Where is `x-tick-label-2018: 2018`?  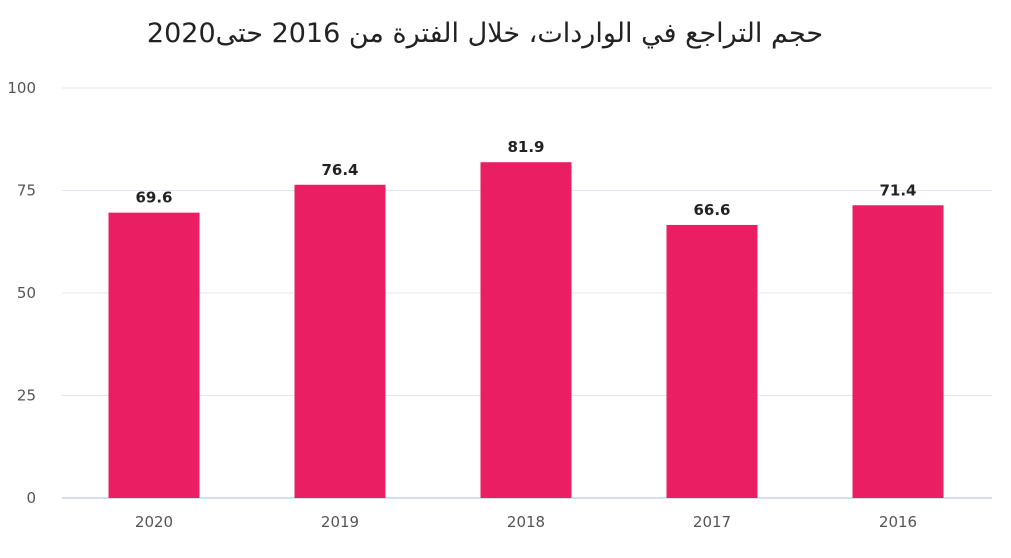
x-tick-label-2018: 2018 is located at coordinates (526, 522).